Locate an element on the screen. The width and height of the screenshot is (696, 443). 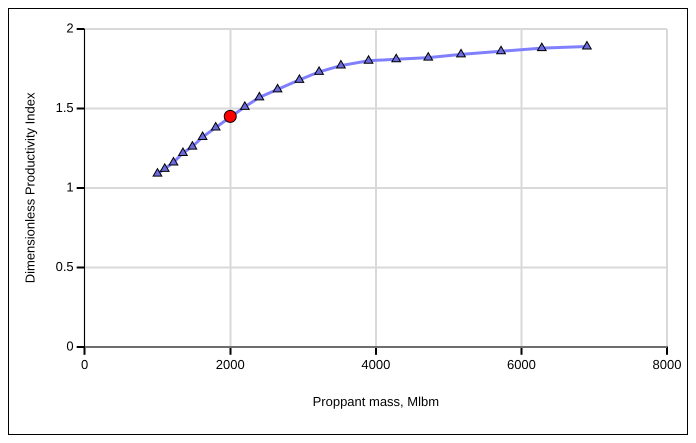
y-tick-label: 2 is located at coordinates (70, 28).